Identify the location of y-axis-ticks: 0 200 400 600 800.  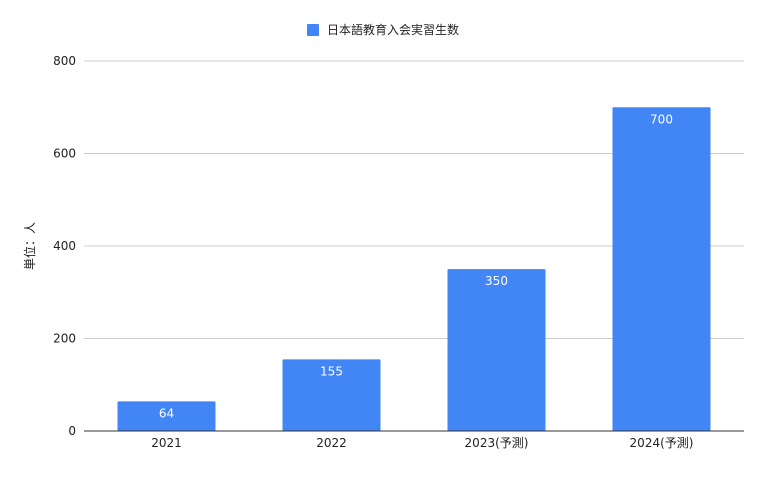
(64, 246).